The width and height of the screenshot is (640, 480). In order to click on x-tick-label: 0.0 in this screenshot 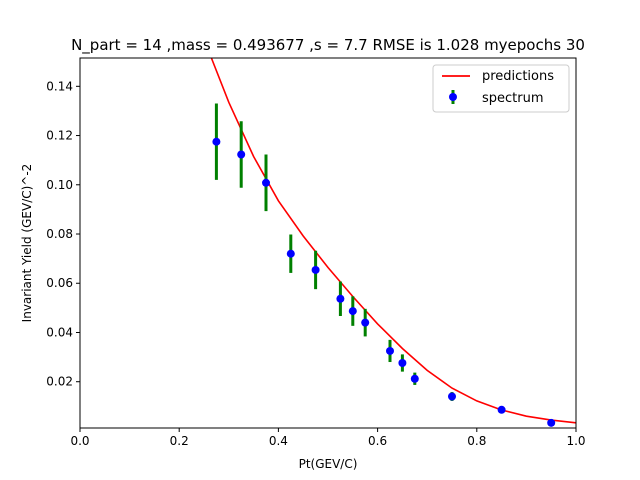, I will do `click(79, 441)`.